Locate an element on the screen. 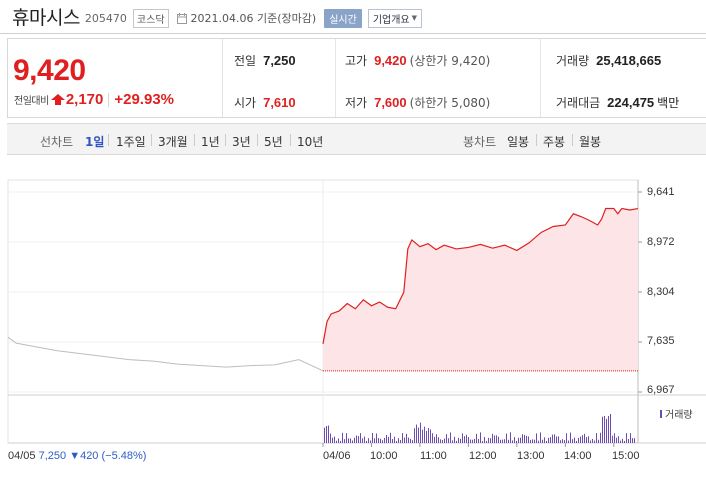  volume-legend: 거래량 is located at coordinates (676, 413).